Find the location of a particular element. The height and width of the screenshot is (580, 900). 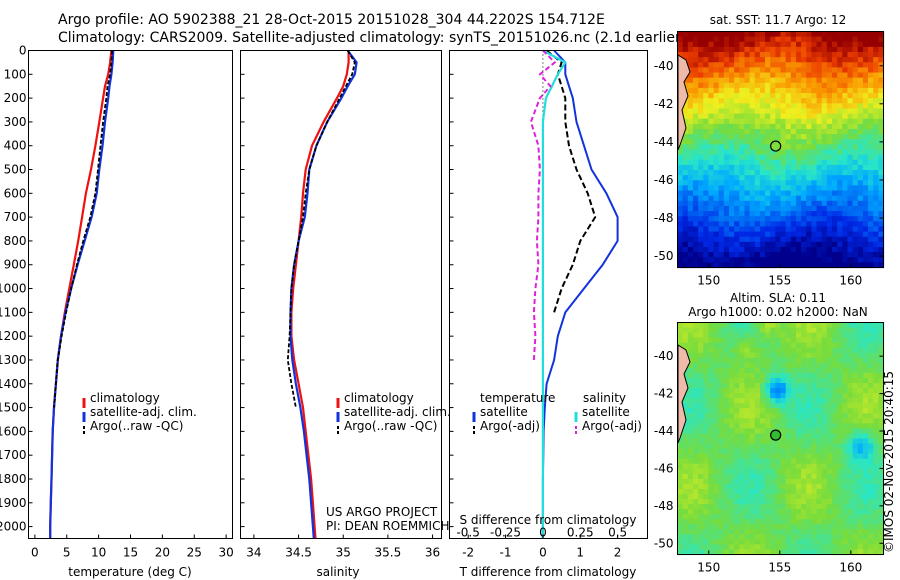

x-tick-label: 20 is located at coordinates (162, 553).